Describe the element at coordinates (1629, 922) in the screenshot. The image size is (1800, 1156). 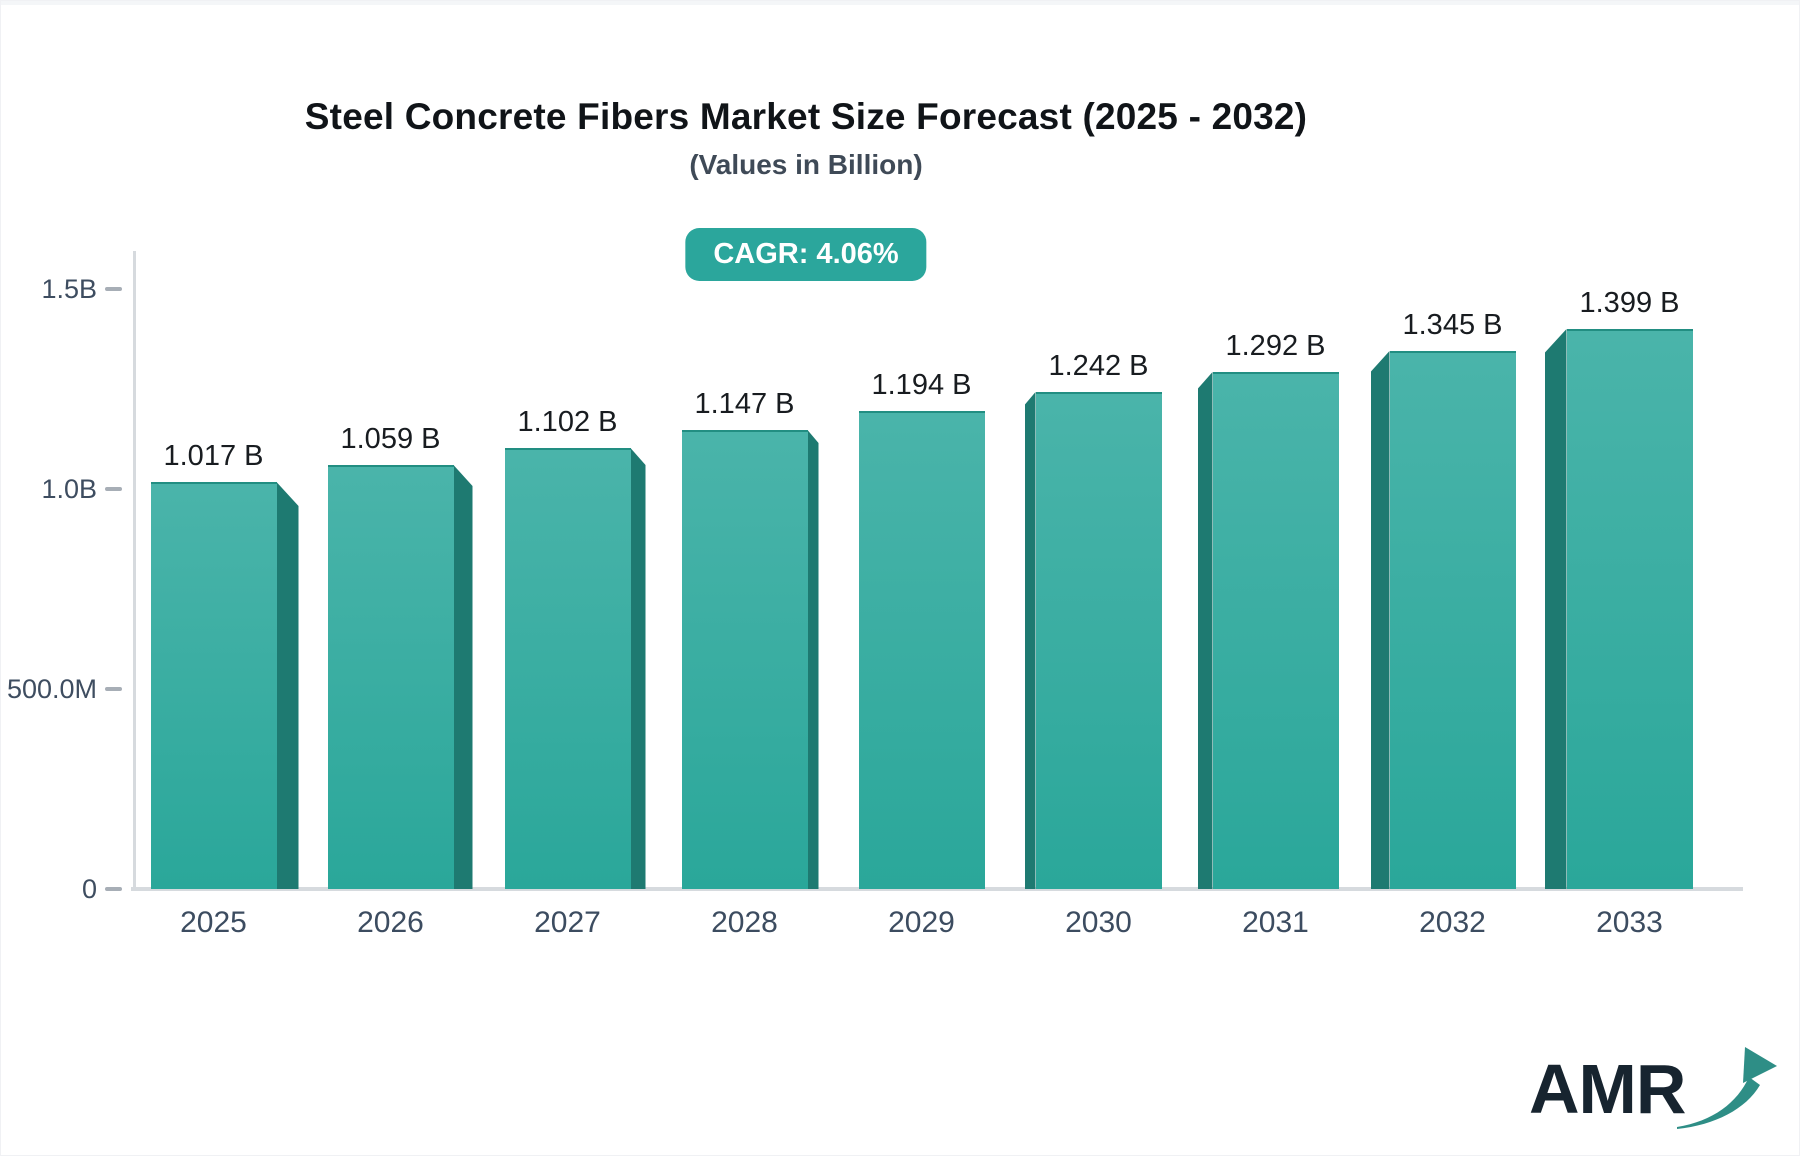
I see `x-axis-label: 2033` at that location.